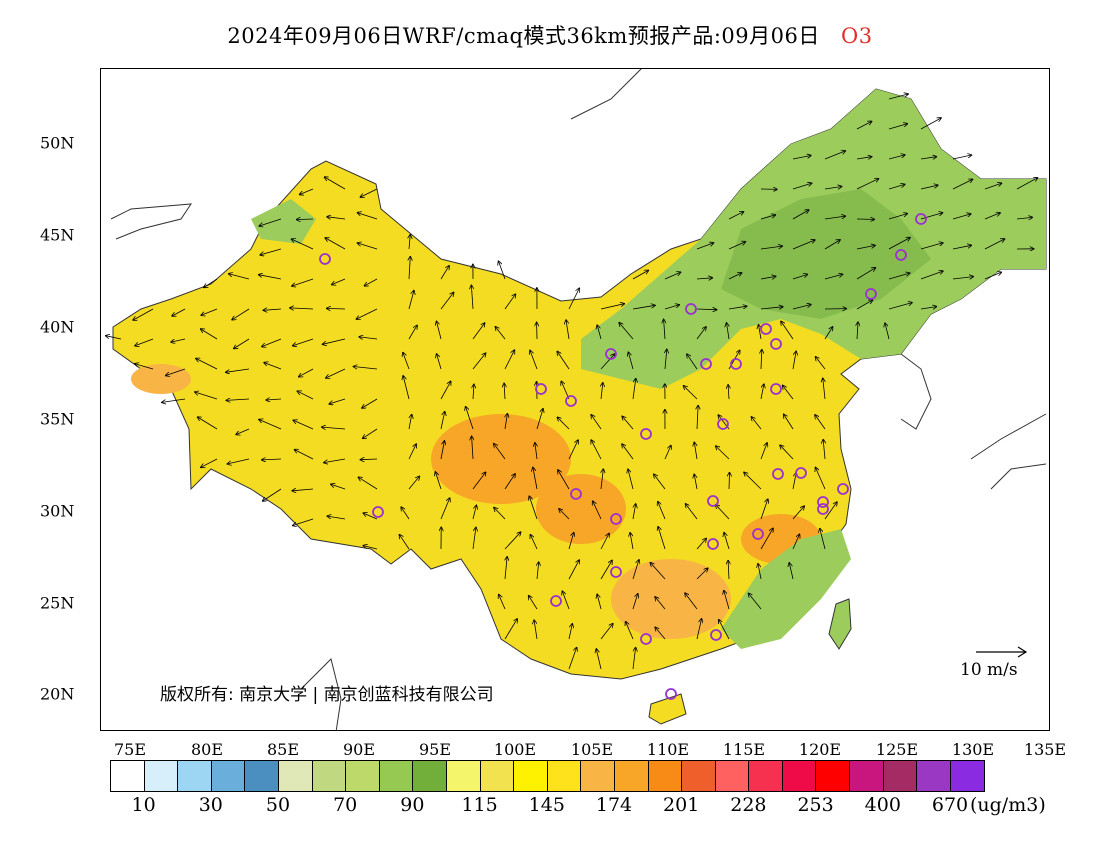  I want to click on y-tick-label: 20N, so click(57, 694).